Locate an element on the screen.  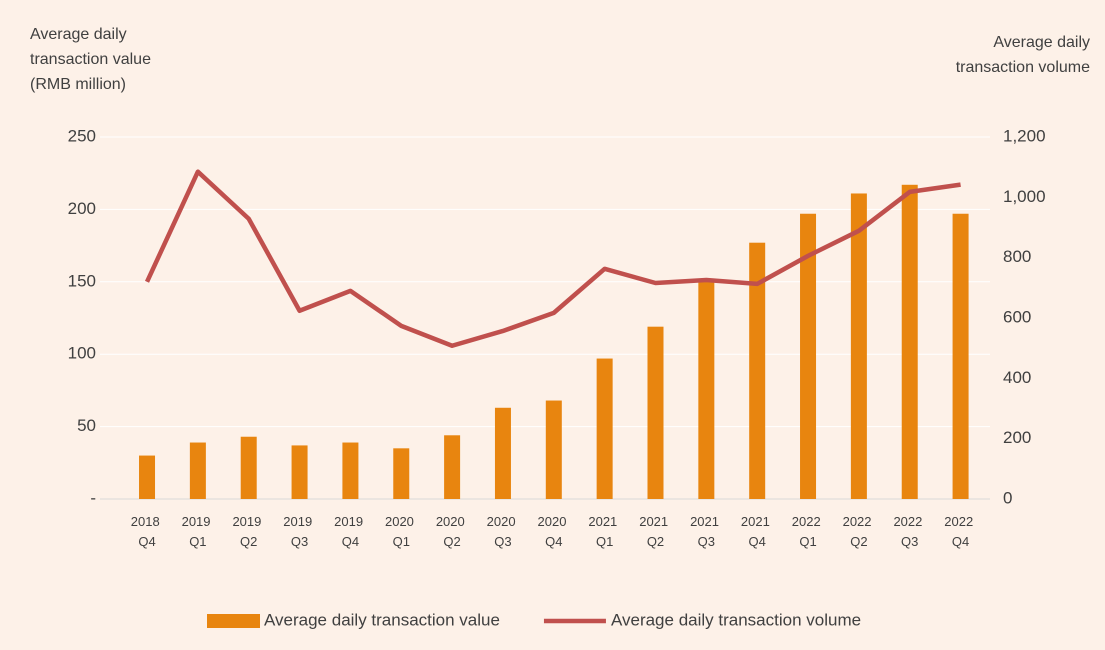
y-tick-label: 250 is located at coordinates (82, 135).